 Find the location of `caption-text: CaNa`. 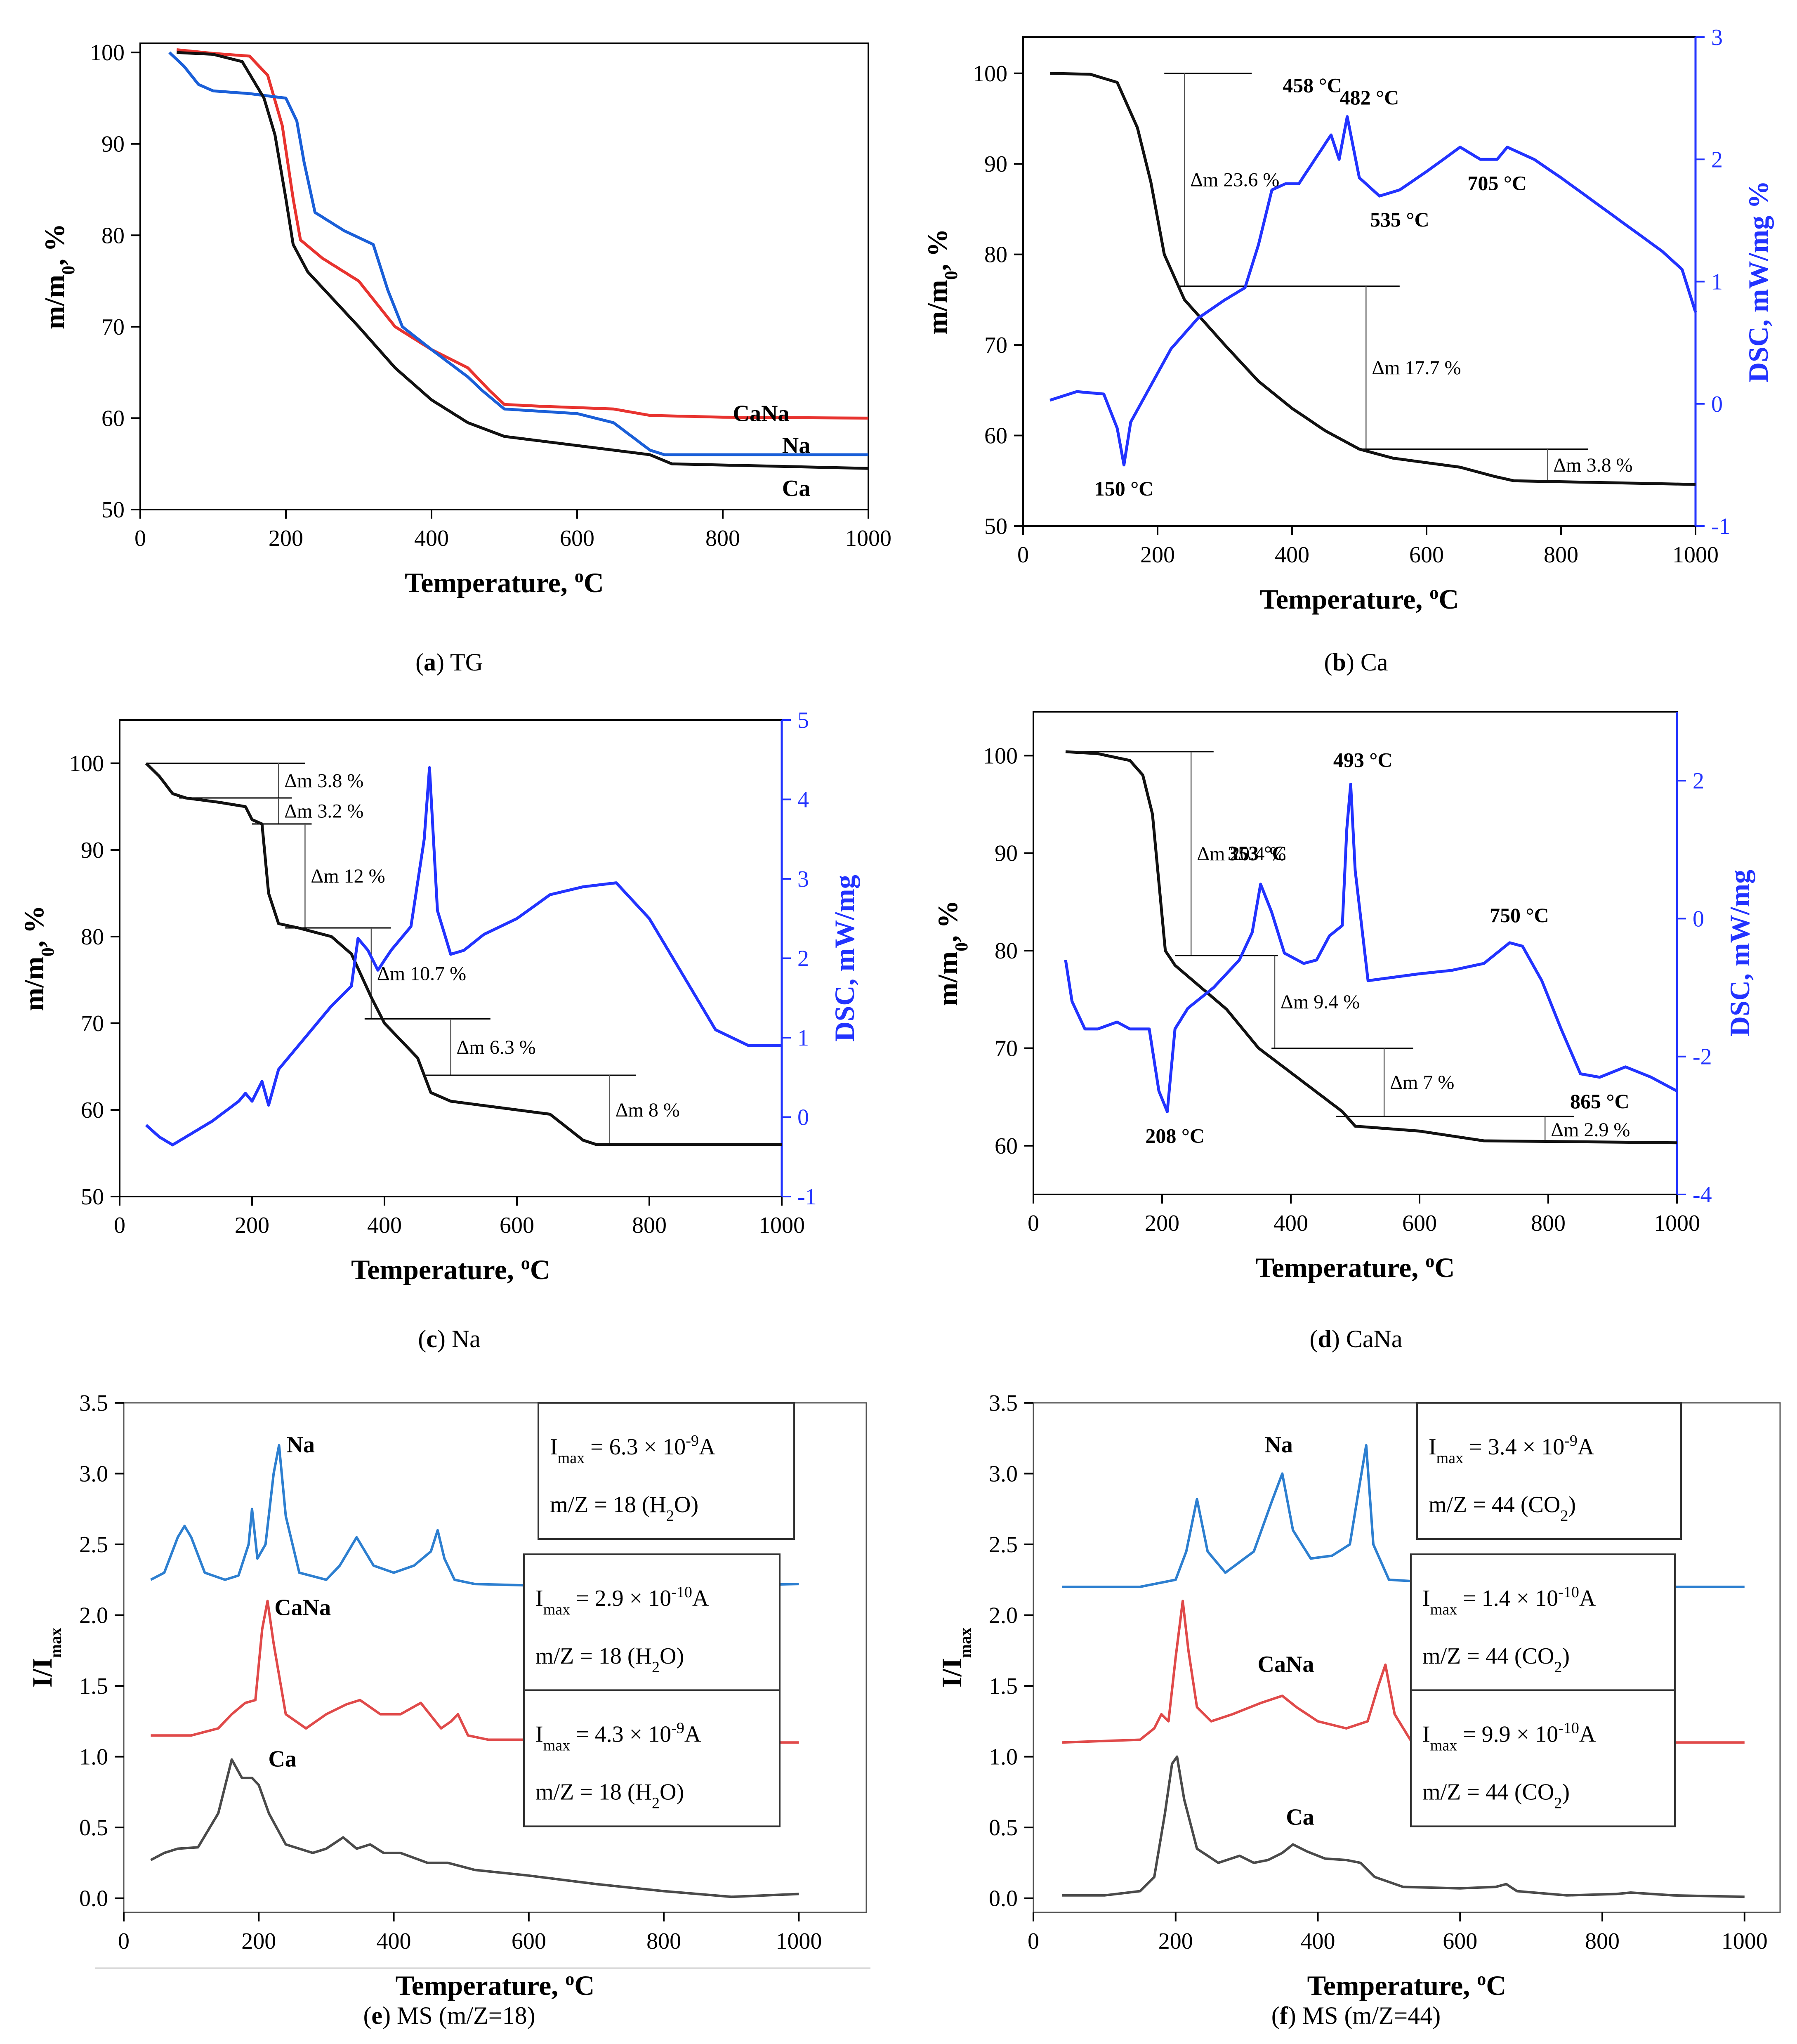

caption-text: CaNa is located at coordinates (1371, 1338).